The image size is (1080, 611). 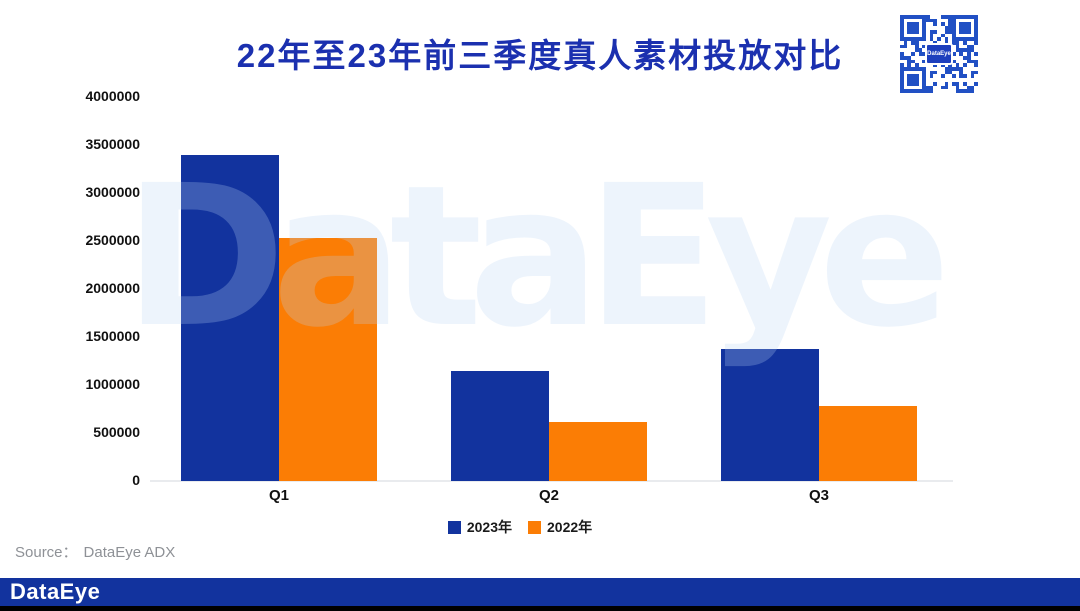 What do you see at coordinates (55, 591) in the screenshot?
I see `dataeye-logo: DataEye` at bounding box center [55, 591].